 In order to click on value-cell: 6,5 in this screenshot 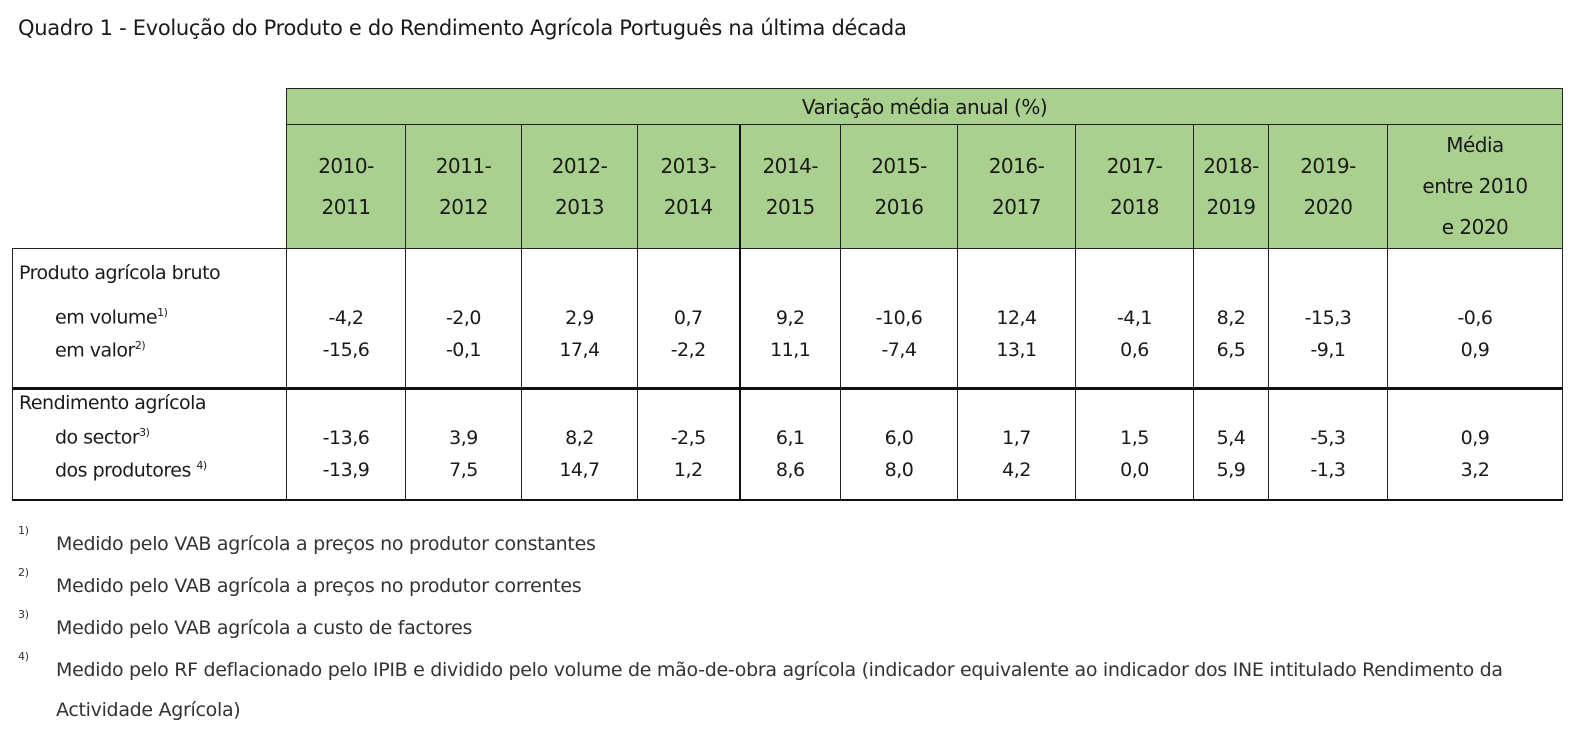, I will do `click(1231, 363)`.